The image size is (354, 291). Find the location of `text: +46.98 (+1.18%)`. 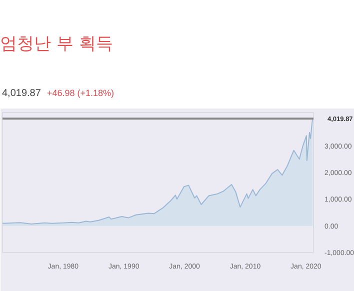

text: +46.98 (+1.18%) is located at coordinates (80, 93).